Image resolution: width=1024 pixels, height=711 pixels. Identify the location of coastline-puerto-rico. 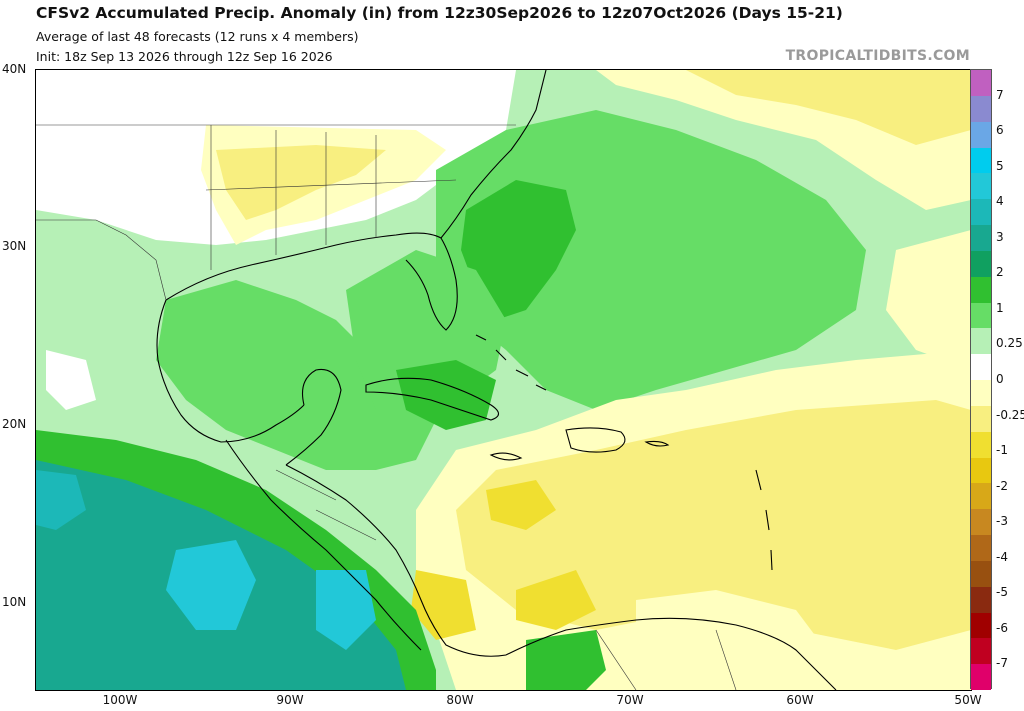
(657, 443).